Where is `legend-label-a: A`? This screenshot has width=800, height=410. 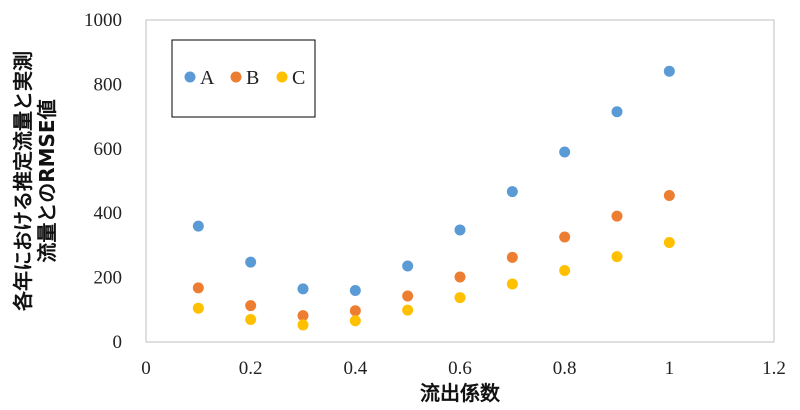
legend-label-a: A is located at coordinates (207, 78).